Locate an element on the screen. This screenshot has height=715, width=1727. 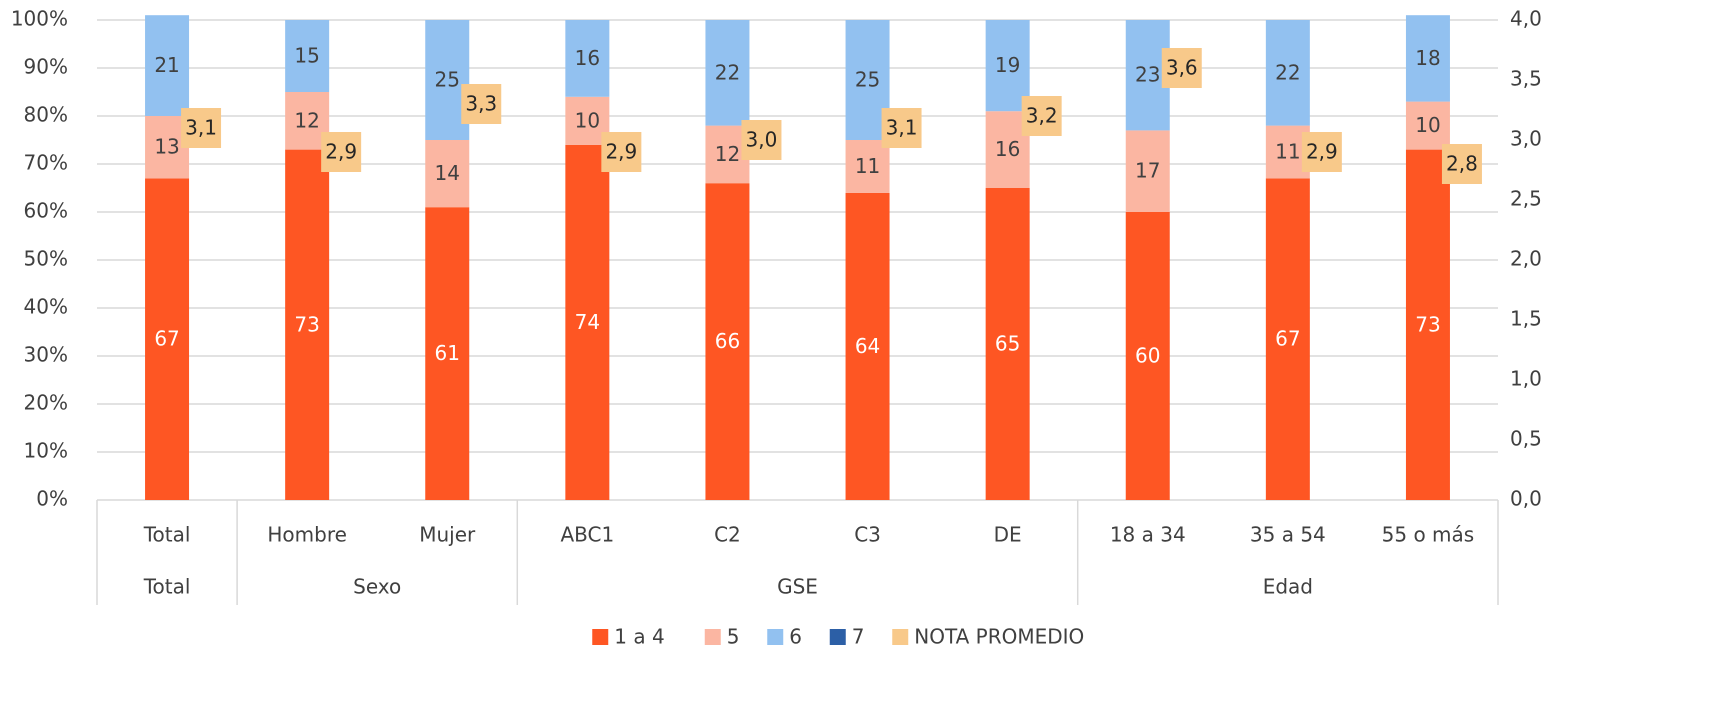
group-label: Sexo is located at coordinates (377, 587).